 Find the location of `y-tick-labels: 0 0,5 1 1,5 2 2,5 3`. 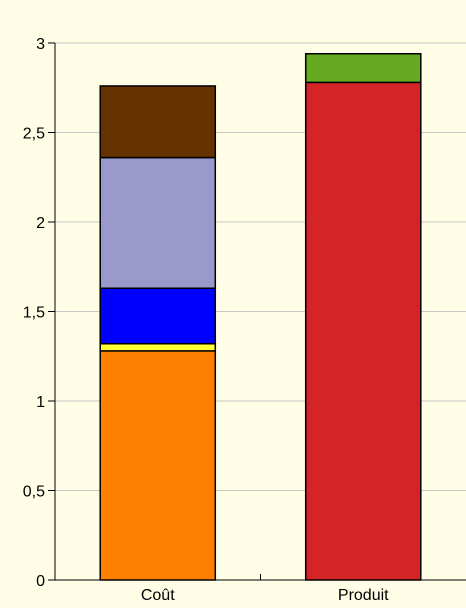

y-tick-labels: 0 0,5 1 1,5 2 2,5 3 is located at coordinates (34, 313).